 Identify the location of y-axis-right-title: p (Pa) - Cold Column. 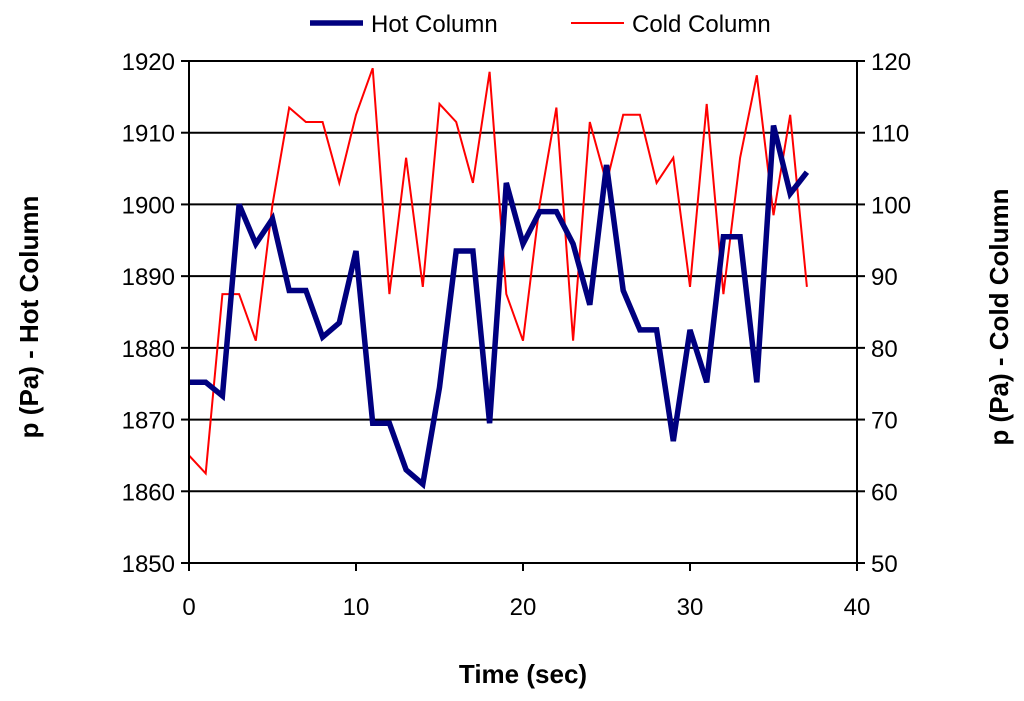
(999, 316).